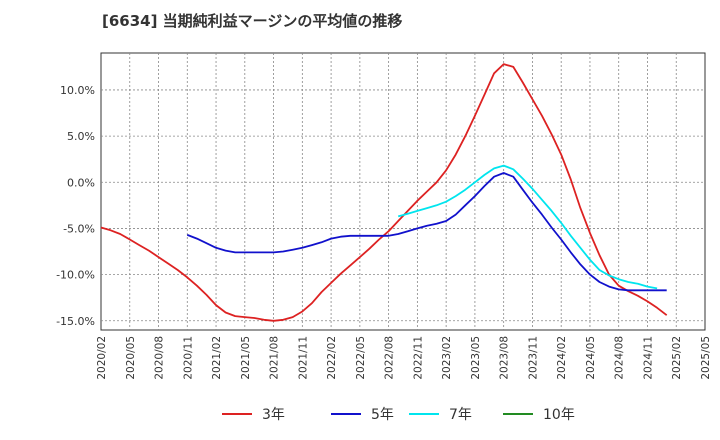 The width and height of the screenshot is (720, 440). Describe the element at coordinates (447, 358) in the screenshot. I see `x-tick-label: 2023/02` at that location.